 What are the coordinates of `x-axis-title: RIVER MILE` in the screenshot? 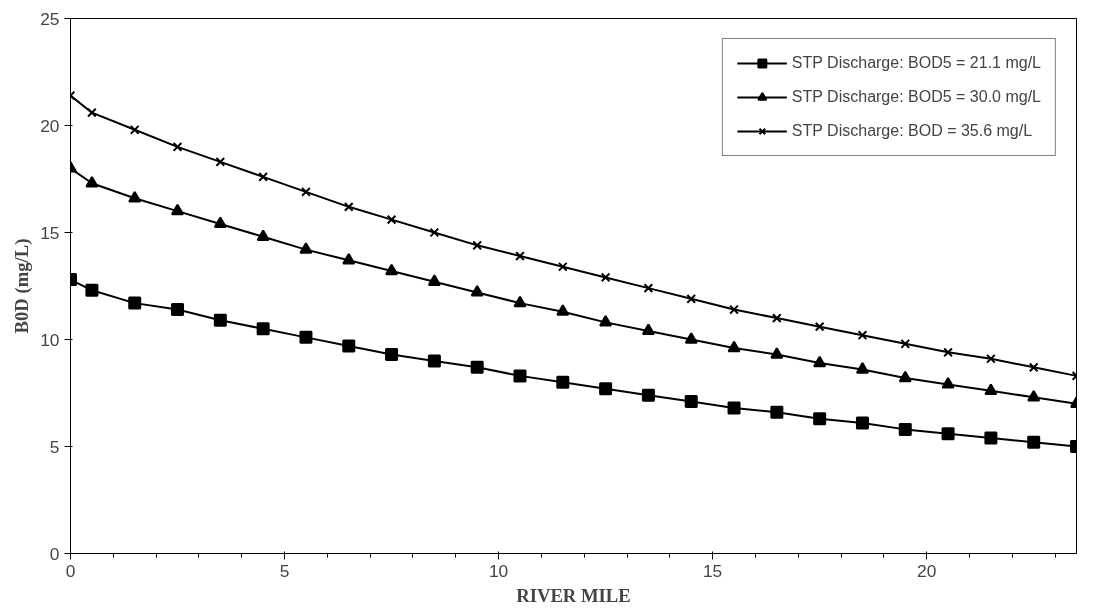 It's located at (573, 595).